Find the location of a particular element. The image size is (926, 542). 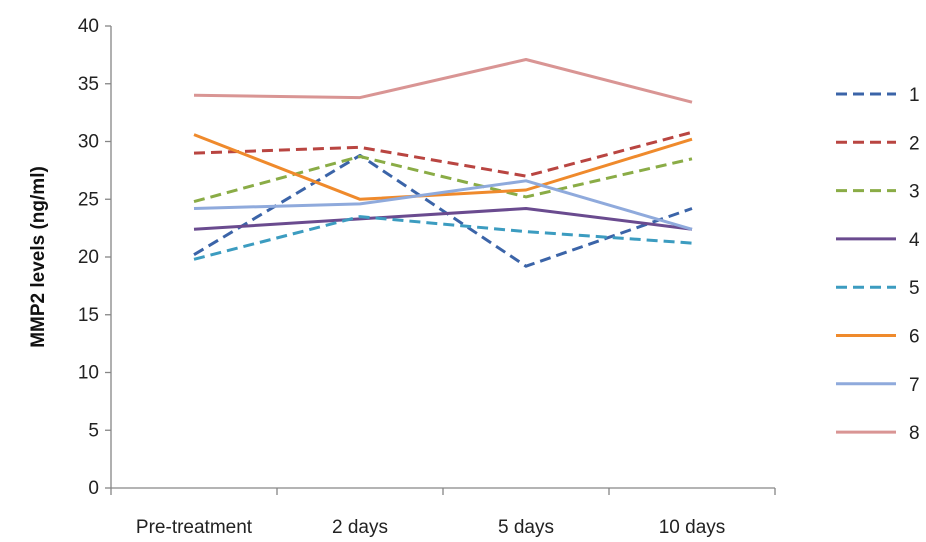

legend-label-5: 5 is located at coordinates (914, 288).